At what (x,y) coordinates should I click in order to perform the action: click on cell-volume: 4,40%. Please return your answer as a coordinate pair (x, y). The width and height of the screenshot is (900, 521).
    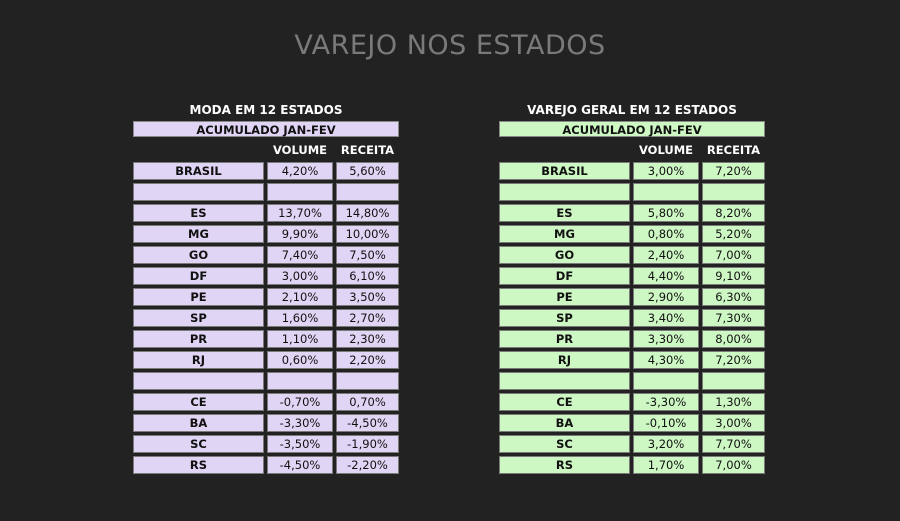
    Looking at the image, I should click on (666, 276).